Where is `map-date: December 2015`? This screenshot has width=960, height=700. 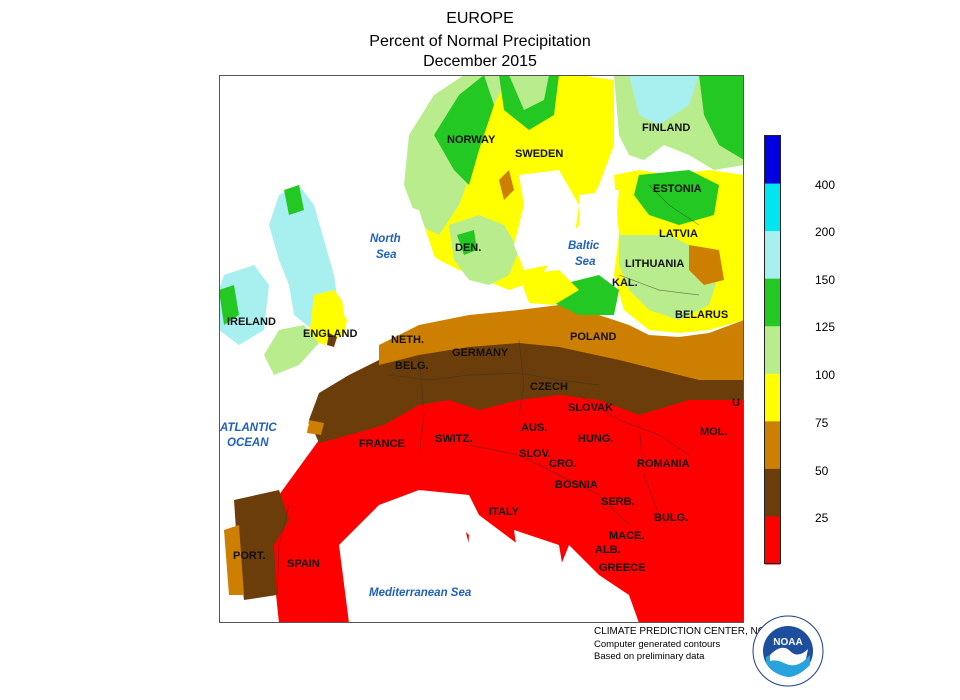
map-date: December 2015 is located at coordinates (480, 61).